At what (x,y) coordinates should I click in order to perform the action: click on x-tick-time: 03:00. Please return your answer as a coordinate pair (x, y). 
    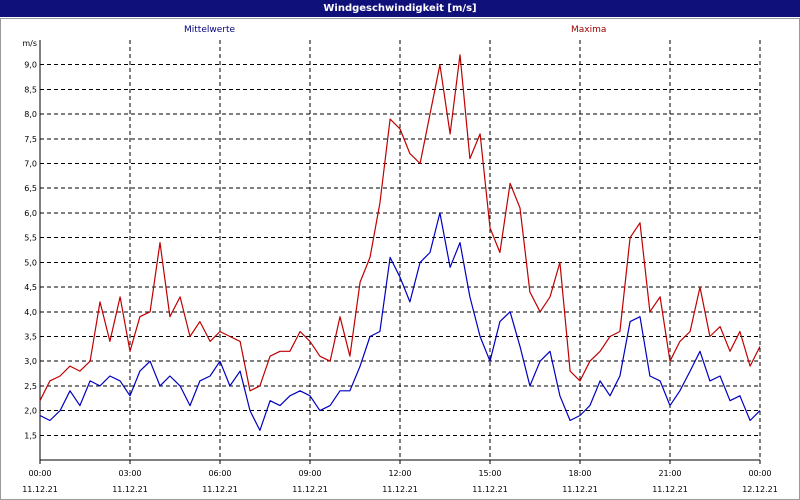
    Looking at the image, I should click on (129, 473).